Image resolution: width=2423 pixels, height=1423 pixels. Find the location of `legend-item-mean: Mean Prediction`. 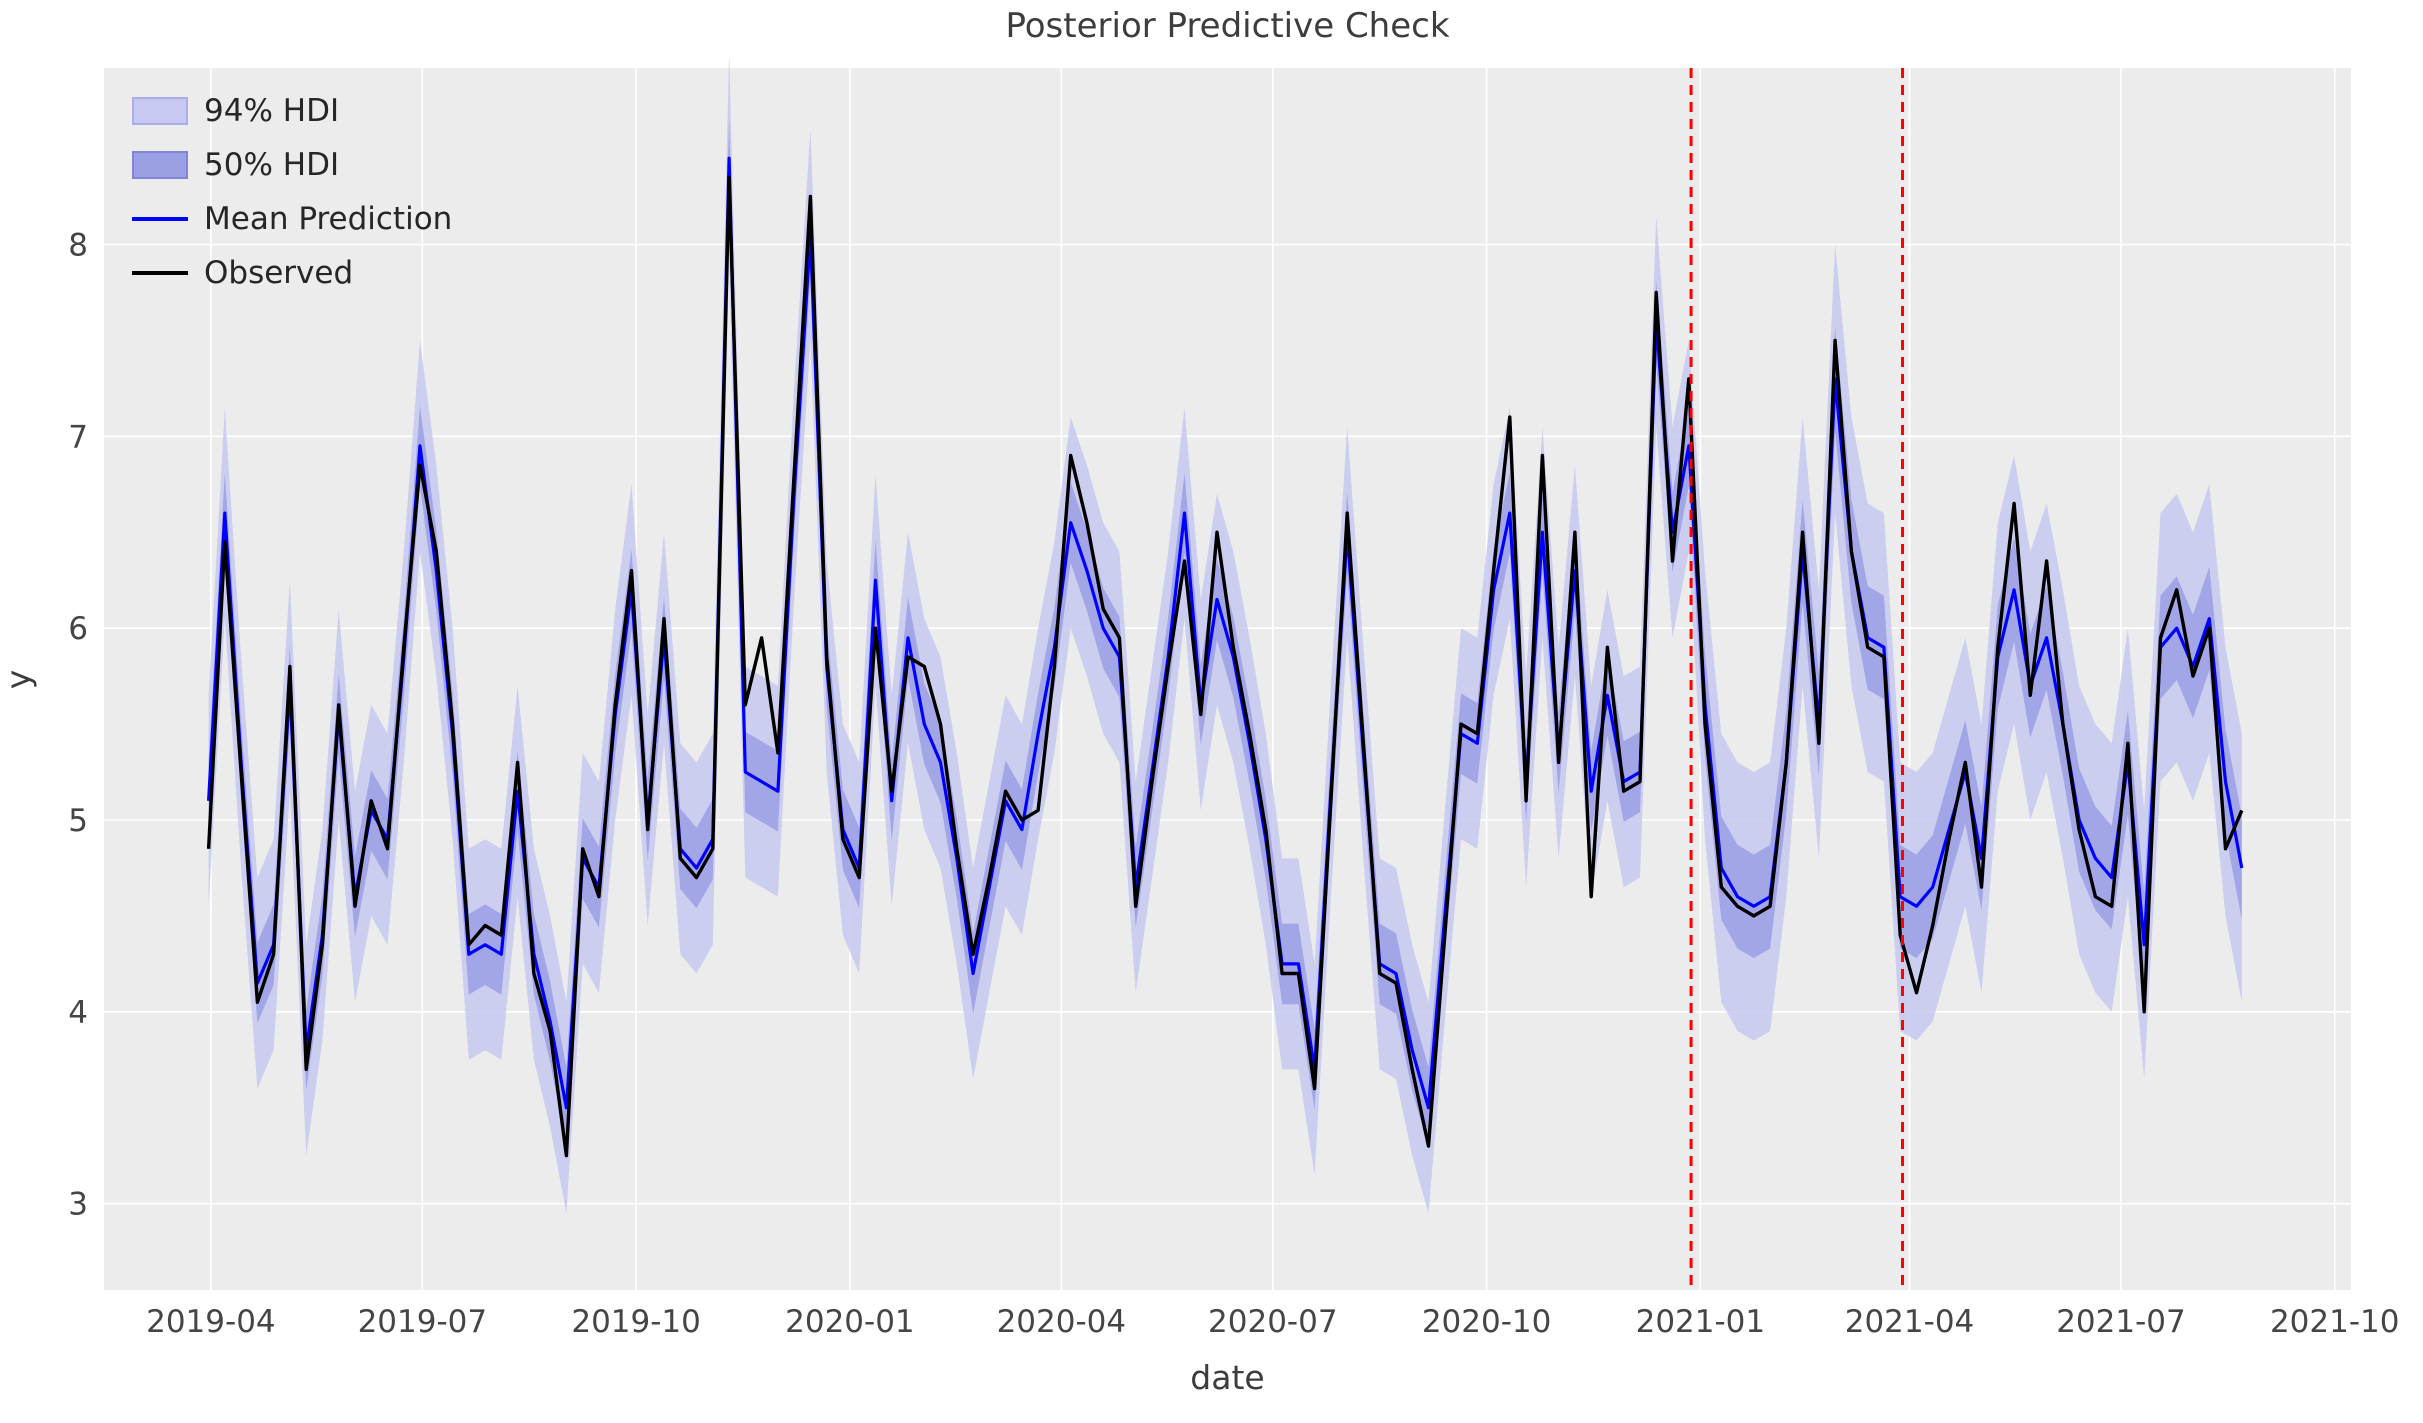

legend-item-mean: Mean Prediction is located at coordinates (292, 219).